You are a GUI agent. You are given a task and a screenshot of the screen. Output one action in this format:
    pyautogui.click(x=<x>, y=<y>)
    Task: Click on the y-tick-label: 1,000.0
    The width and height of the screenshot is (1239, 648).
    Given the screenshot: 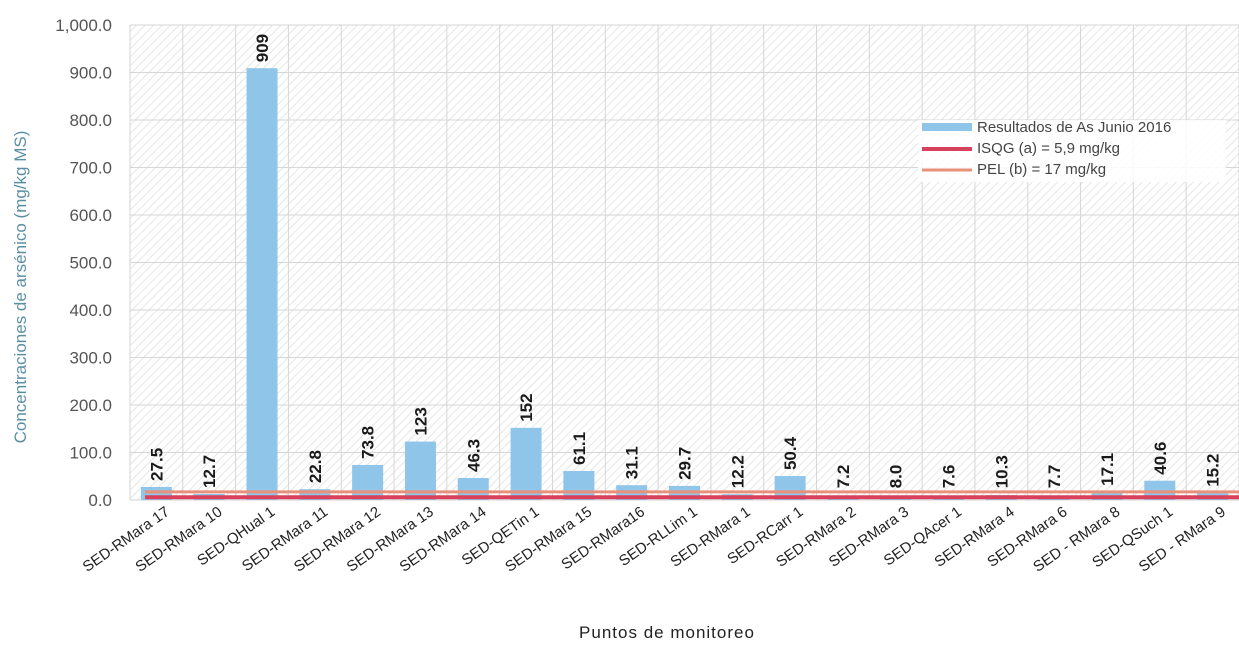 What is the action you would take?
    pyautogui.click(x=83, y=25)
    